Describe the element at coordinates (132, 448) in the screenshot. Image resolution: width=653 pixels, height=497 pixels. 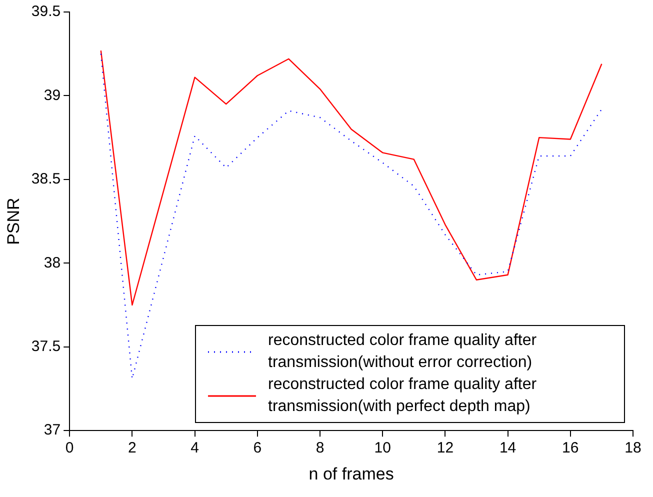
I see `x-tick-label: 2` at that location.